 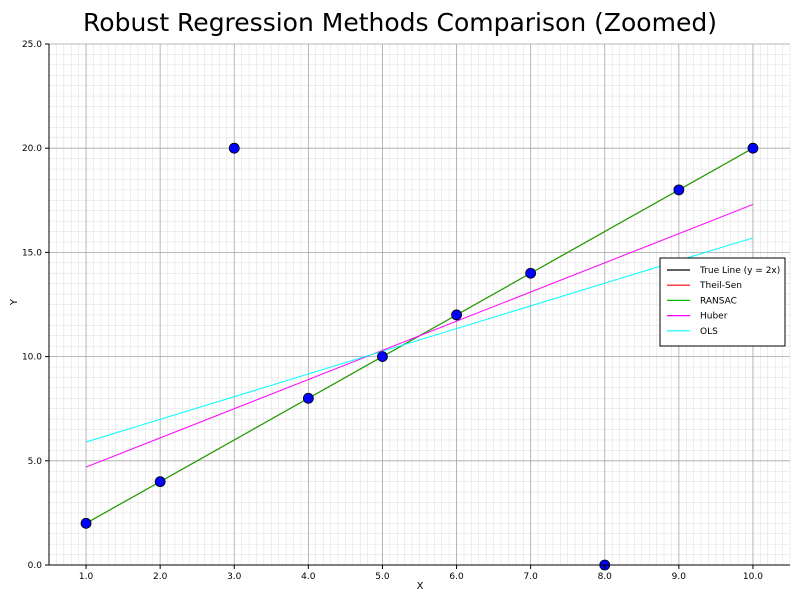 What do you see at coordinates (35, 462) in the screenshot?
I see `y-tick-label: 5.0` at bounding box center [35, 462].